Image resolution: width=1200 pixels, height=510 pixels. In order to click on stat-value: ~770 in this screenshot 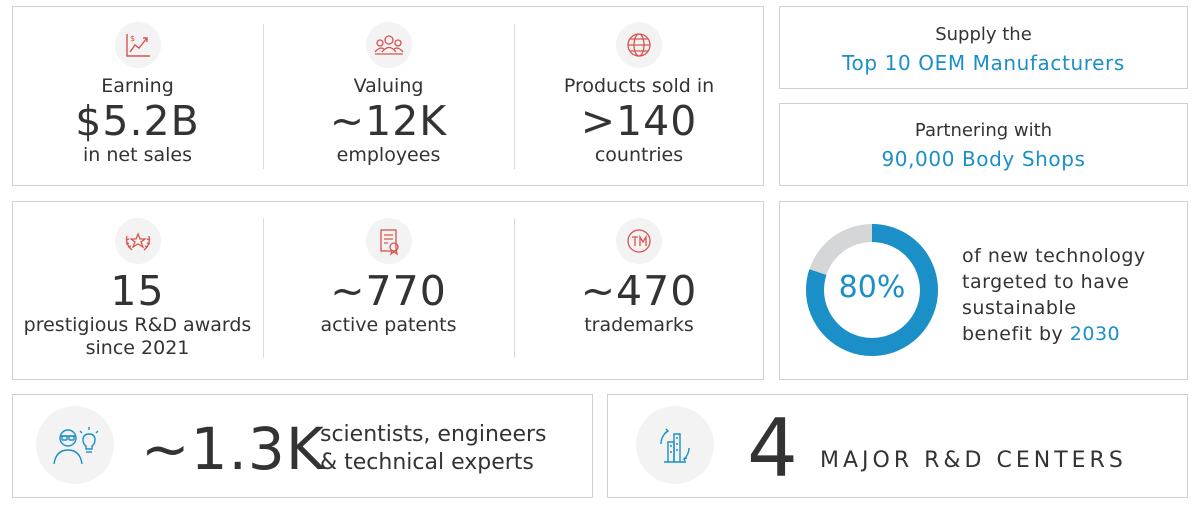, I will do `click(388, 291)`.